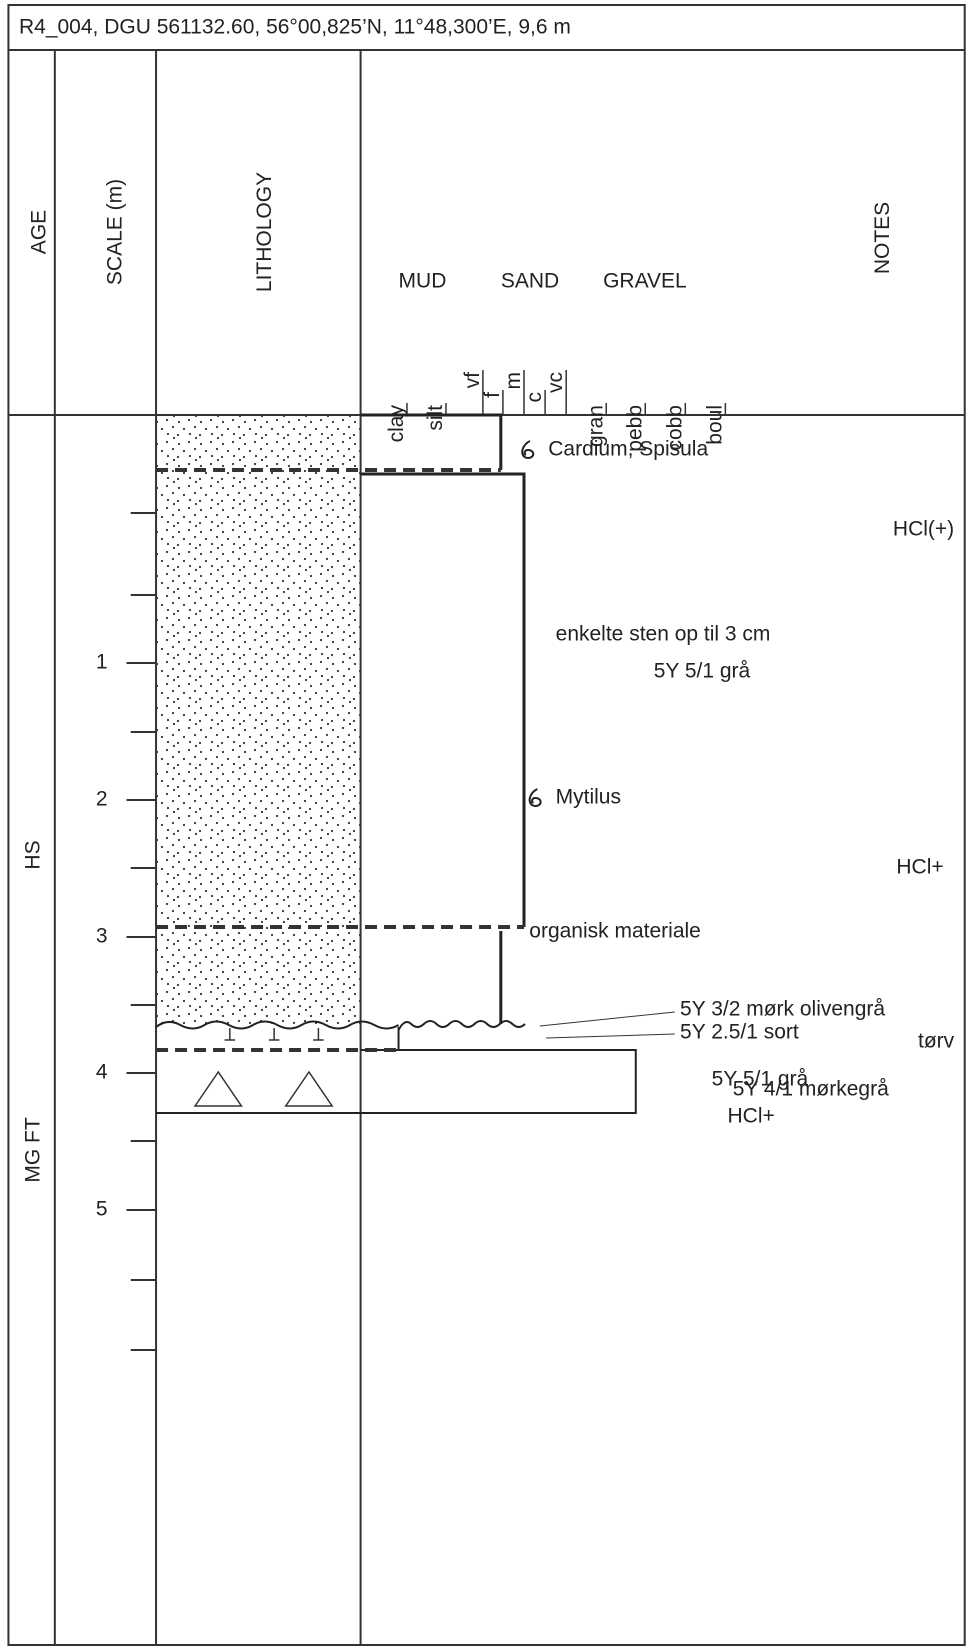 The height and width of the screenshot is (1652, 970). I want to click on grain-tick-label: gran, so click(595, 426).